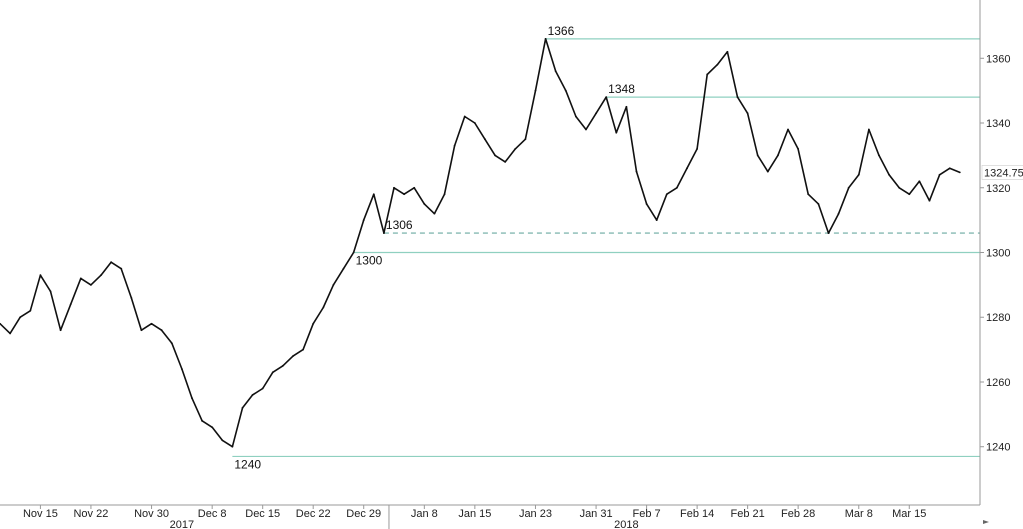 This screenshot has width=1023, height=529. Describe the element at coordinates (998, 318) in the screenshot. I see `y-tick-label: 1280` at that location.